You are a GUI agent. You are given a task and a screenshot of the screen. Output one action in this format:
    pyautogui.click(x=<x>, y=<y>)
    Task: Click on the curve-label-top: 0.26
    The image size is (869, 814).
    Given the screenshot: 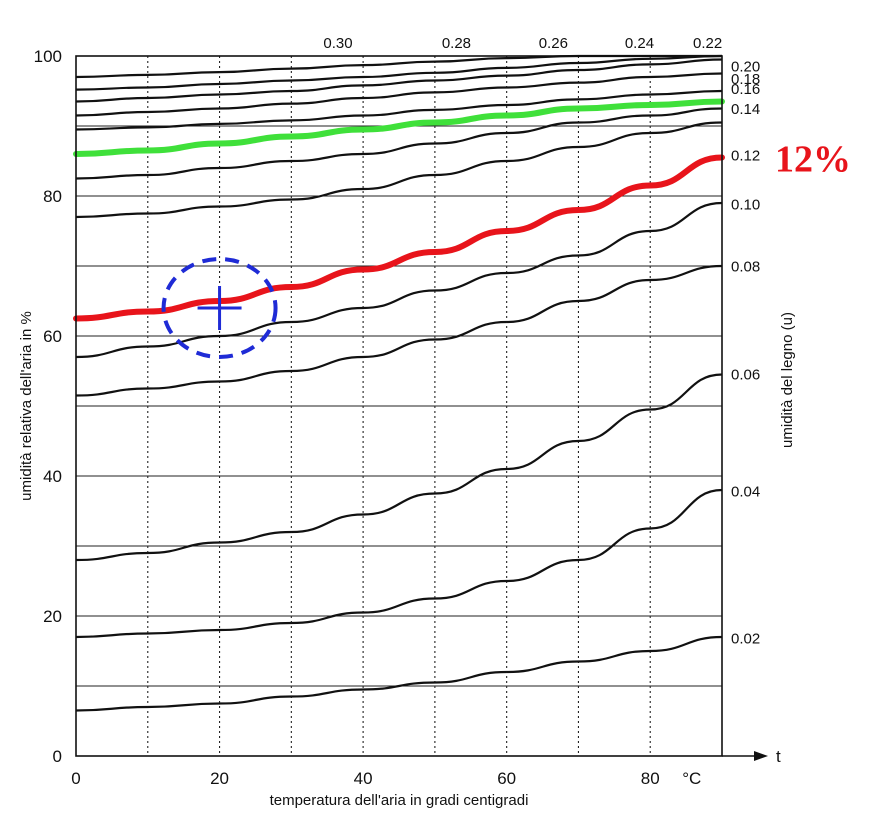 What is the action you would take?
    pyautogui.click(x=553, y=43)
    